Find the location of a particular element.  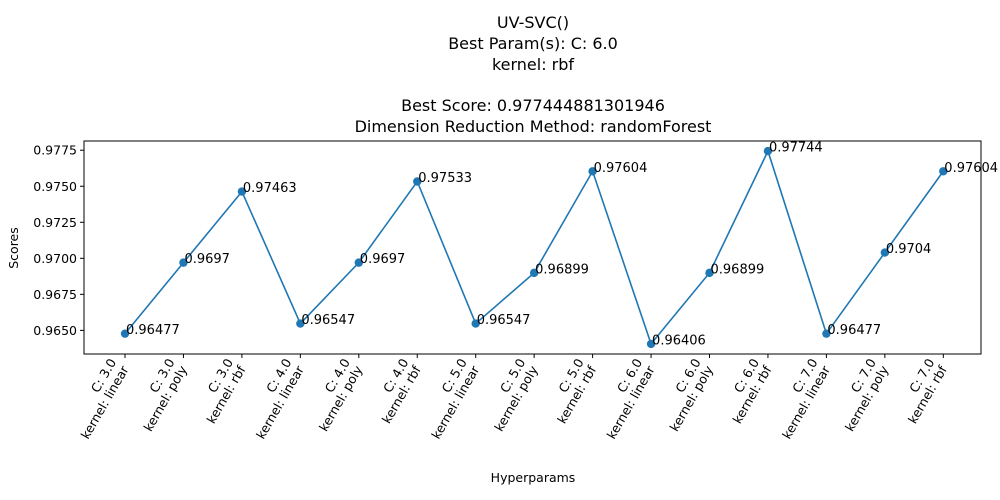

title-line: UV-SVC() is located at coordinates (533, 22).